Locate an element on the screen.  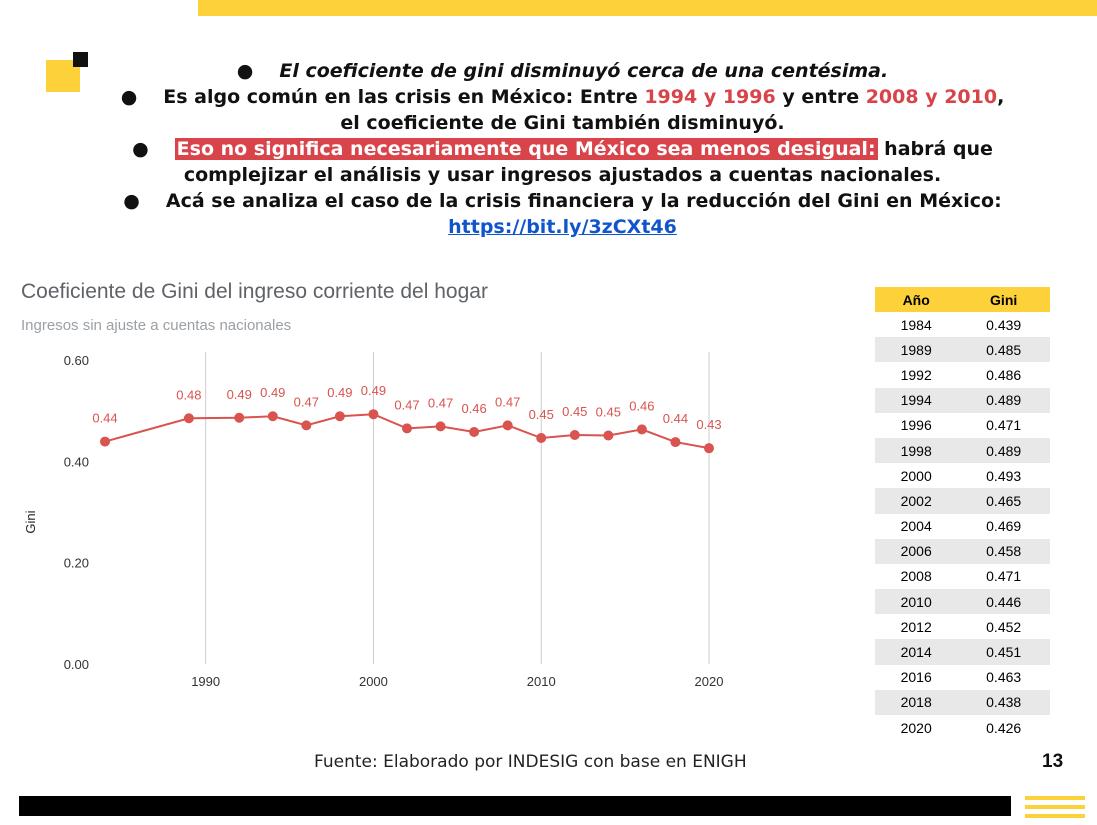
table-header-row: Año Gini is located at coordinates (962, 299).